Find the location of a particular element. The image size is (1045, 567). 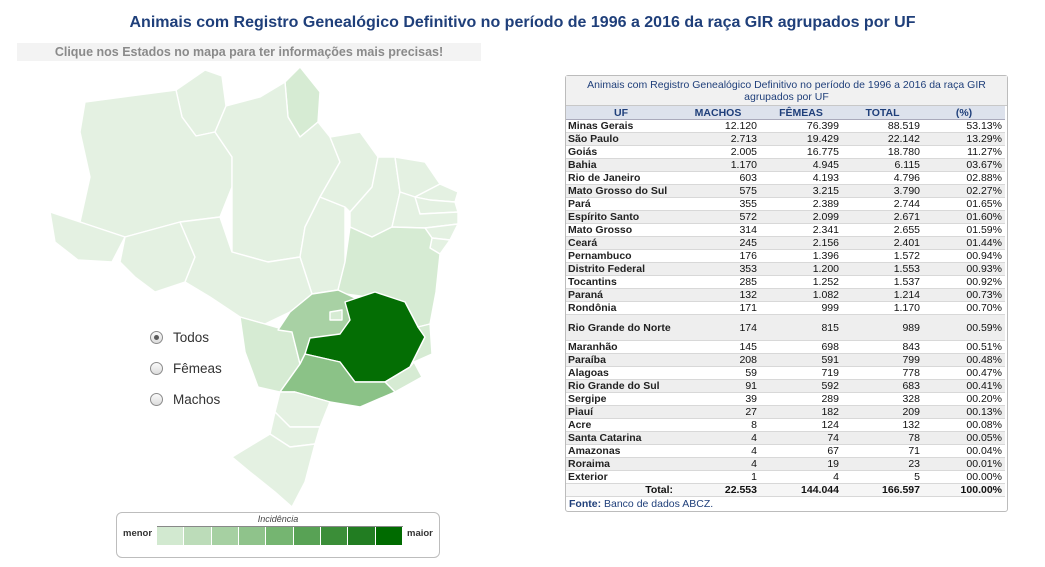

table-row: Amazonas 4 67 71 00.04% is located at coordinates (785, 451).